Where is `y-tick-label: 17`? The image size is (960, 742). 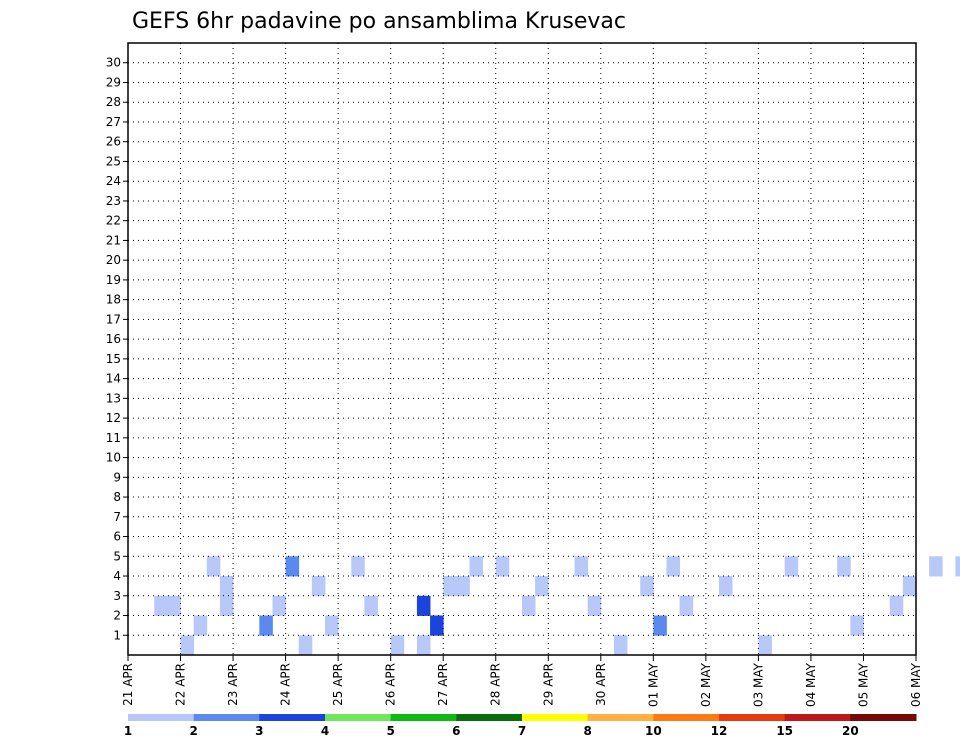 y-tick-label: 17 is located at coordinates (113, 319).